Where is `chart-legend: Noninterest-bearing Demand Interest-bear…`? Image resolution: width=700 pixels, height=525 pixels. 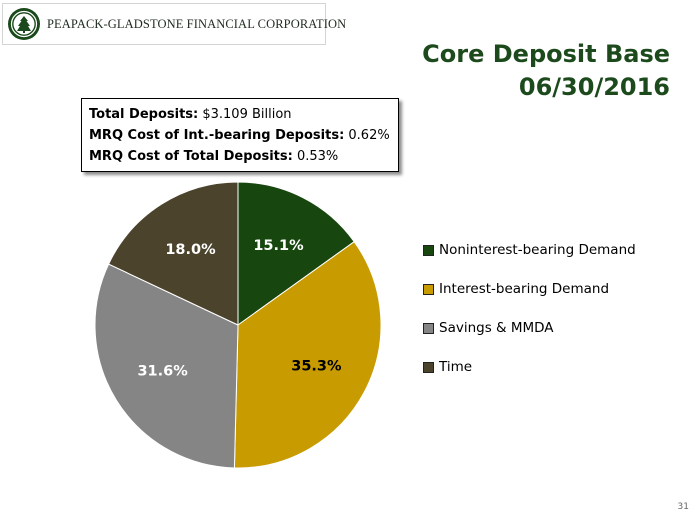
chart-legend: Noninterest-bearing Demand Interest-bear… is located at coordinates (529, 317).